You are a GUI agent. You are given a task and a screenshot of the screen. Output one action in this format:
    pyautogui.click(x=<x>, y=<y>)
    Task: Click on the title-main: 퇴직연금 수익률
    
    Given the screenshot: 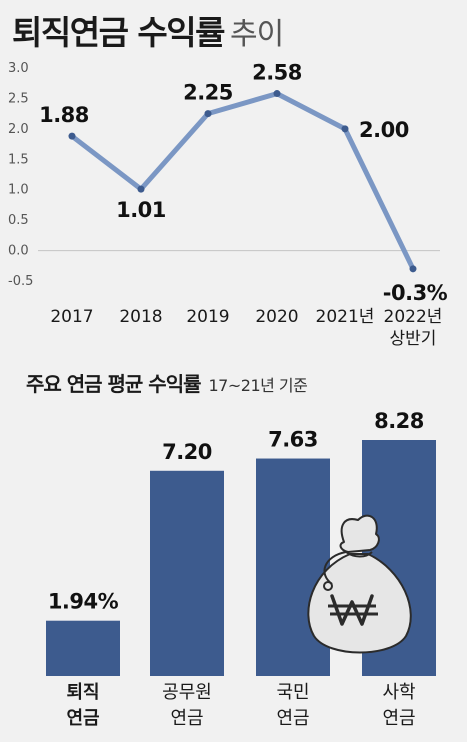 What is the action you would take?
    pyautogui.click(x=119, y=32)
    